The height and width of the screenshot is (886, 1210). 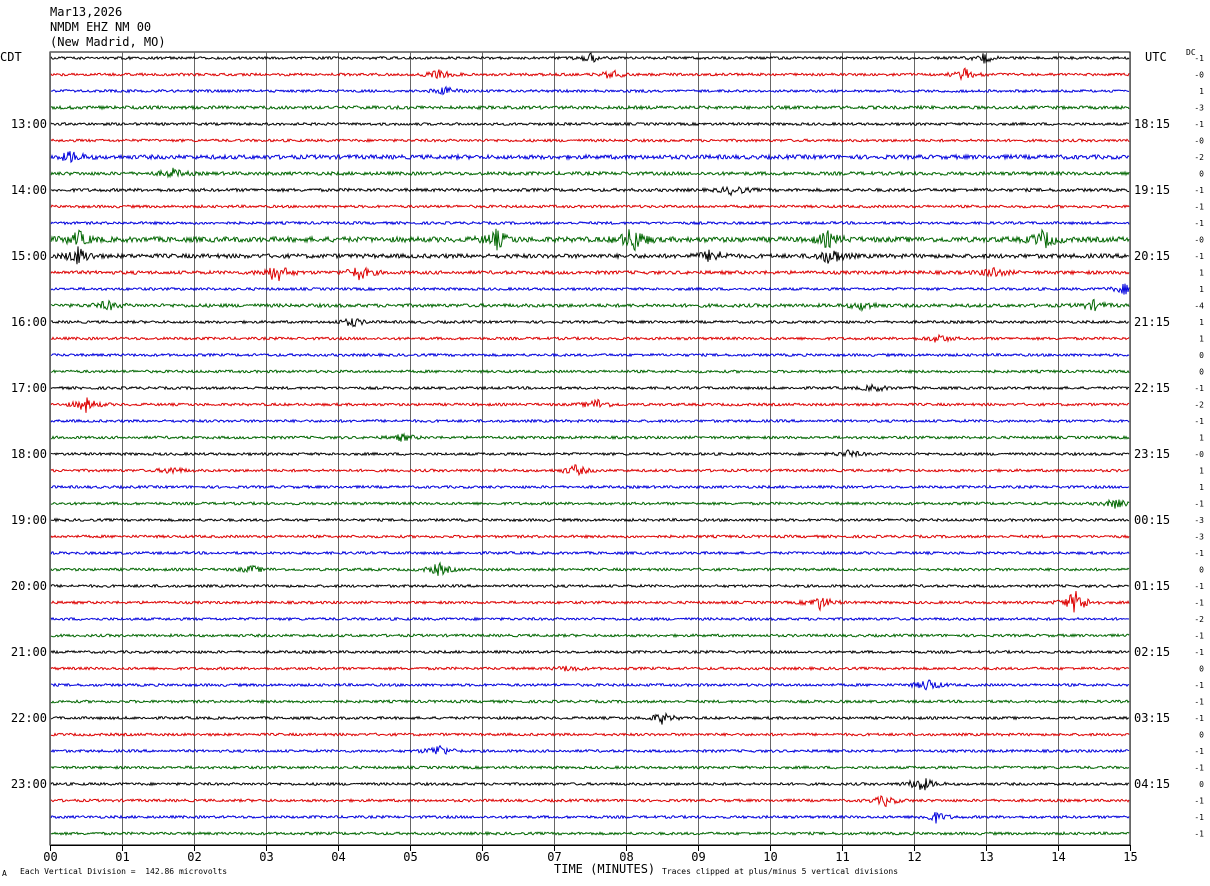 What do you see at coordinates (266, 857) in the screenshot?
I see `x-tick-label-03: 03` at bounding box center [266, 857].